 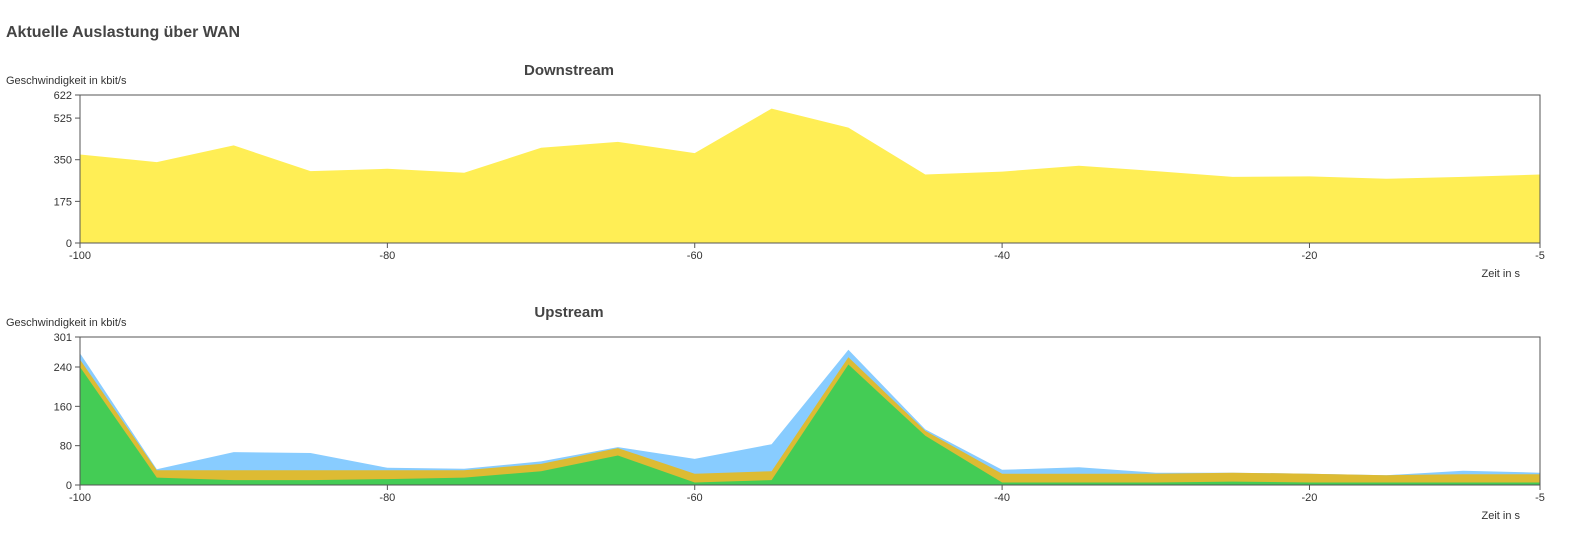 I want to click on downstream-xtick-label: -100, so click(x=80, y=256).